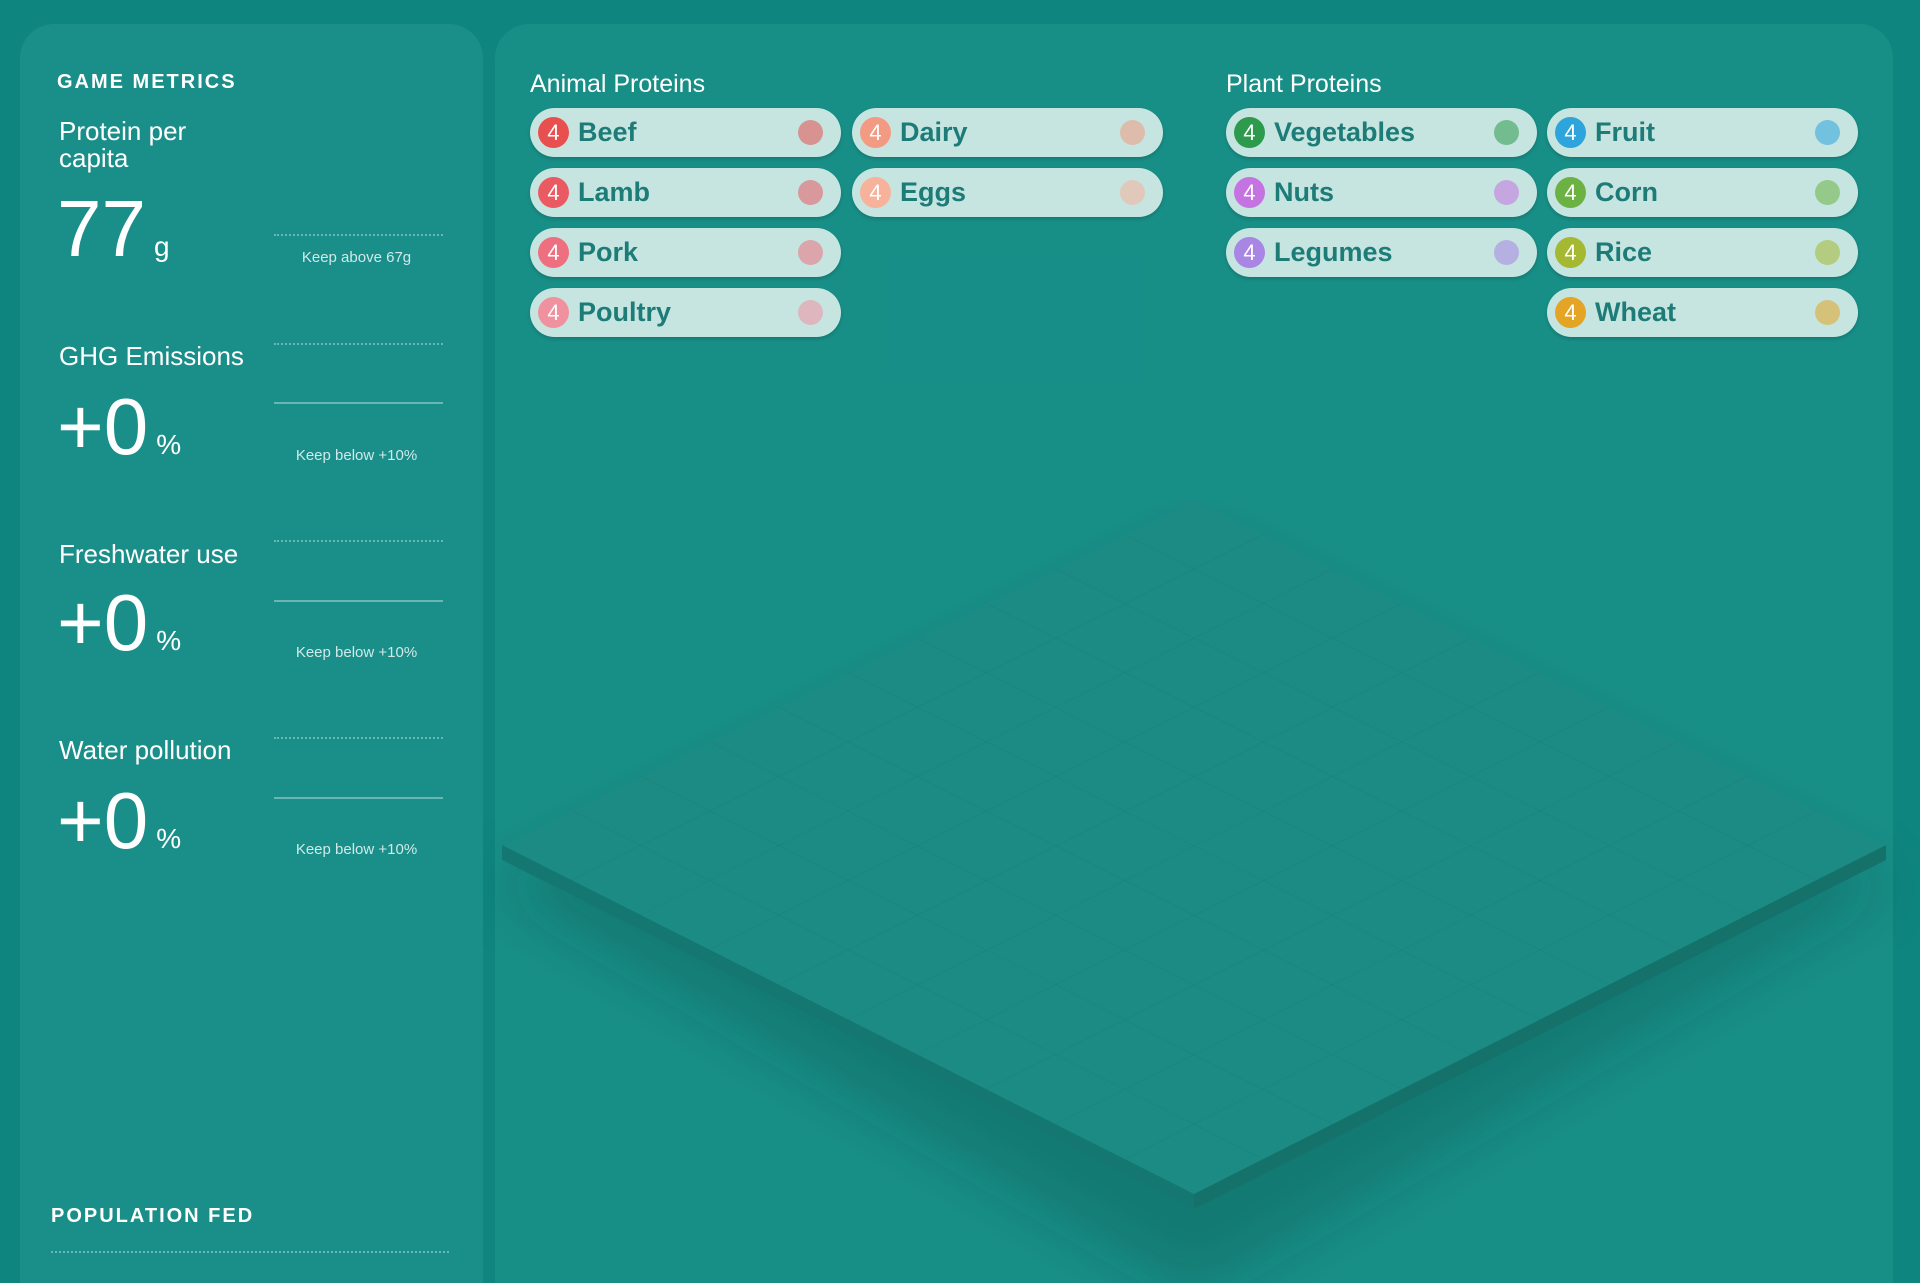  What do you see at coordinates (1625, 132) in the screenshot?
I see `food-name: Fruit` at bounding box center [1625, 132].